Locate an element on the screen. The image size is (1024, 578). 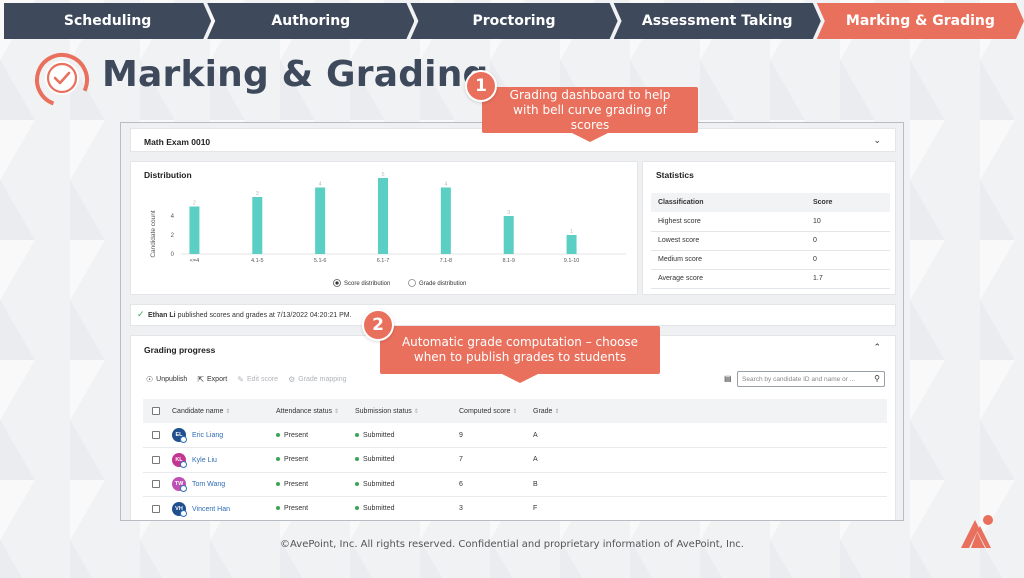
legend-score-radio-dot is located at coordinates (337, 283).